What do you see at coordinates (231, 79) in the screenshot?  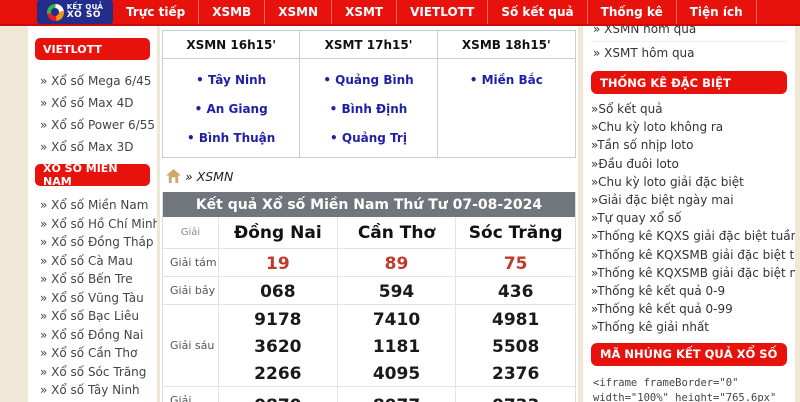 I see `province-link-tay-ninh: • Tây Ninh` at bounding box center [231, 79].